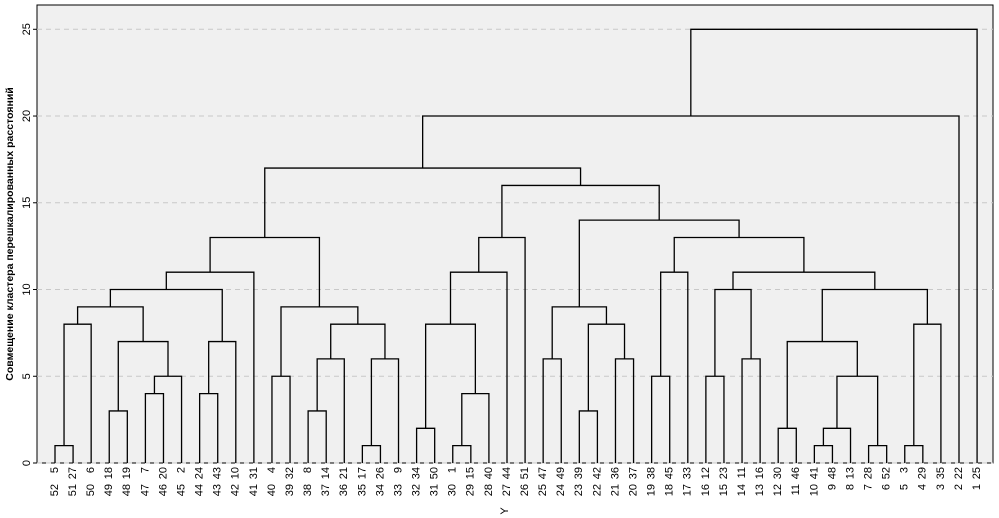 The height and width of the screenshot is (518, 999). I want to click on case-number: 40, so click(272, 490).